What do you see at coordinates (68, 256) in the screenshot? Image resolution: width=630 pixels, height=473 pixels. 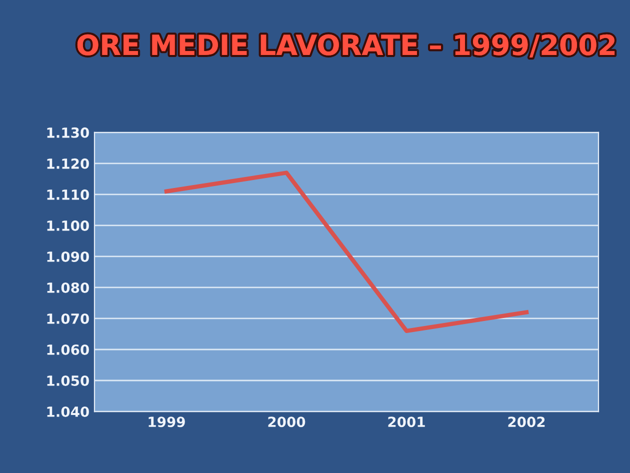 I see `y-tick-label: 1.090` at bounding box center [68, 256].